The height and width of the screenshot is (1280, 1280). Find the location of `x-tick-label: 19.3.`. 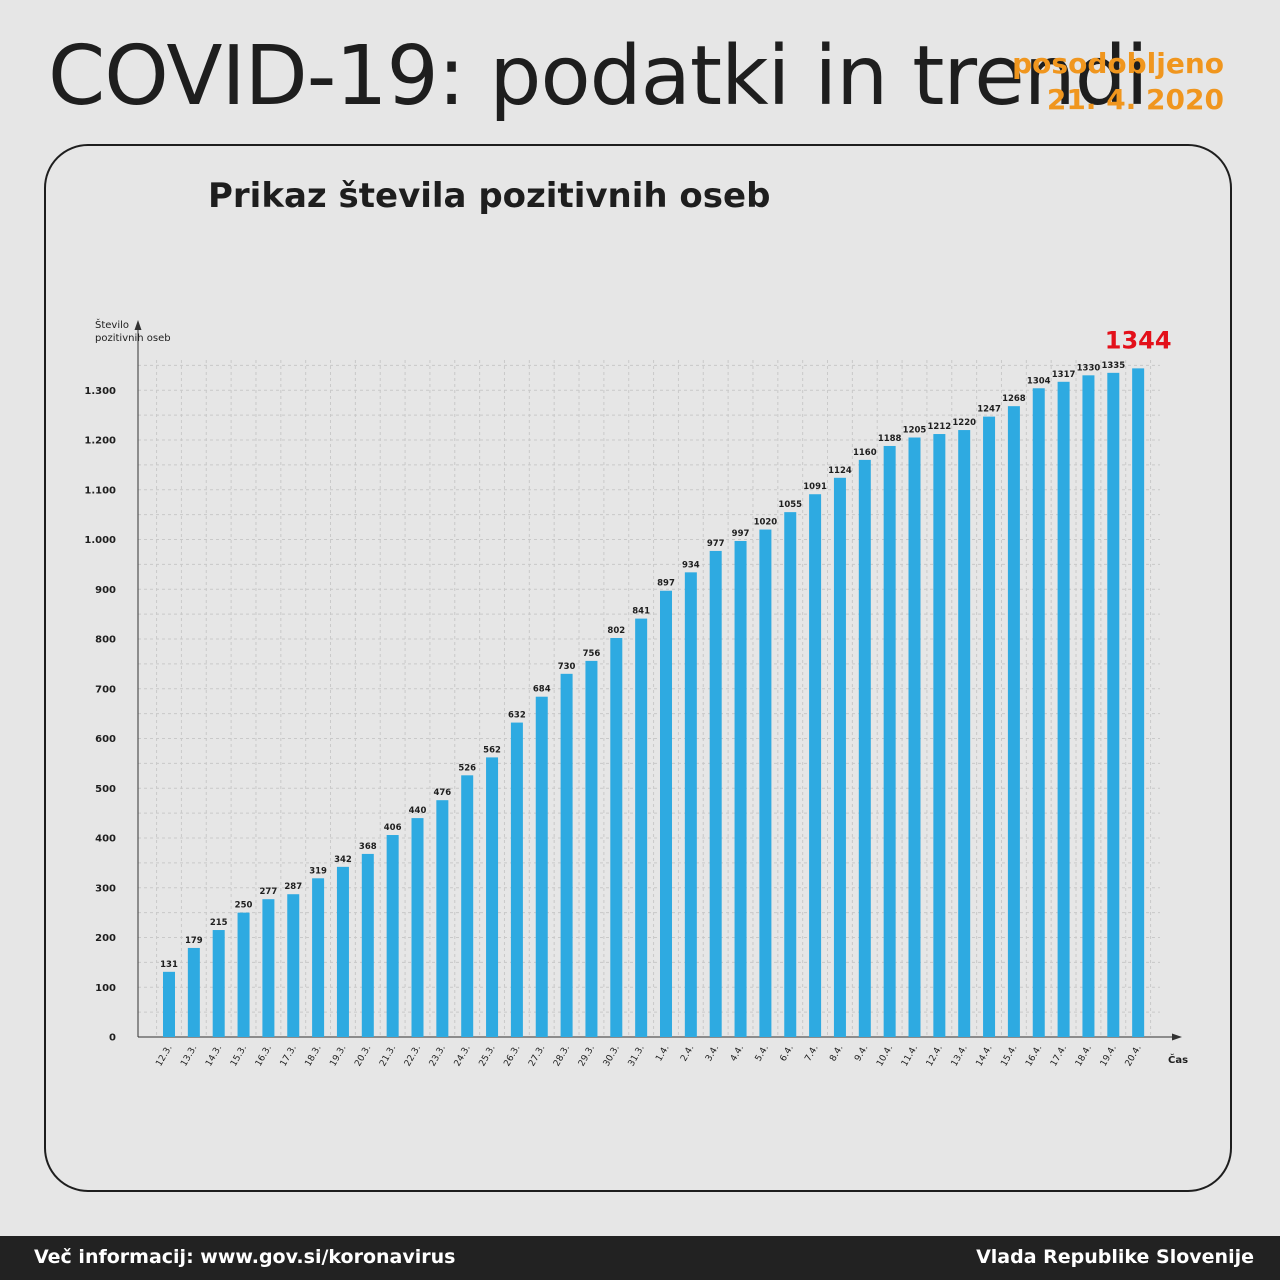

x-tick-label: 19.3. is located at coordinates (338, 1056).